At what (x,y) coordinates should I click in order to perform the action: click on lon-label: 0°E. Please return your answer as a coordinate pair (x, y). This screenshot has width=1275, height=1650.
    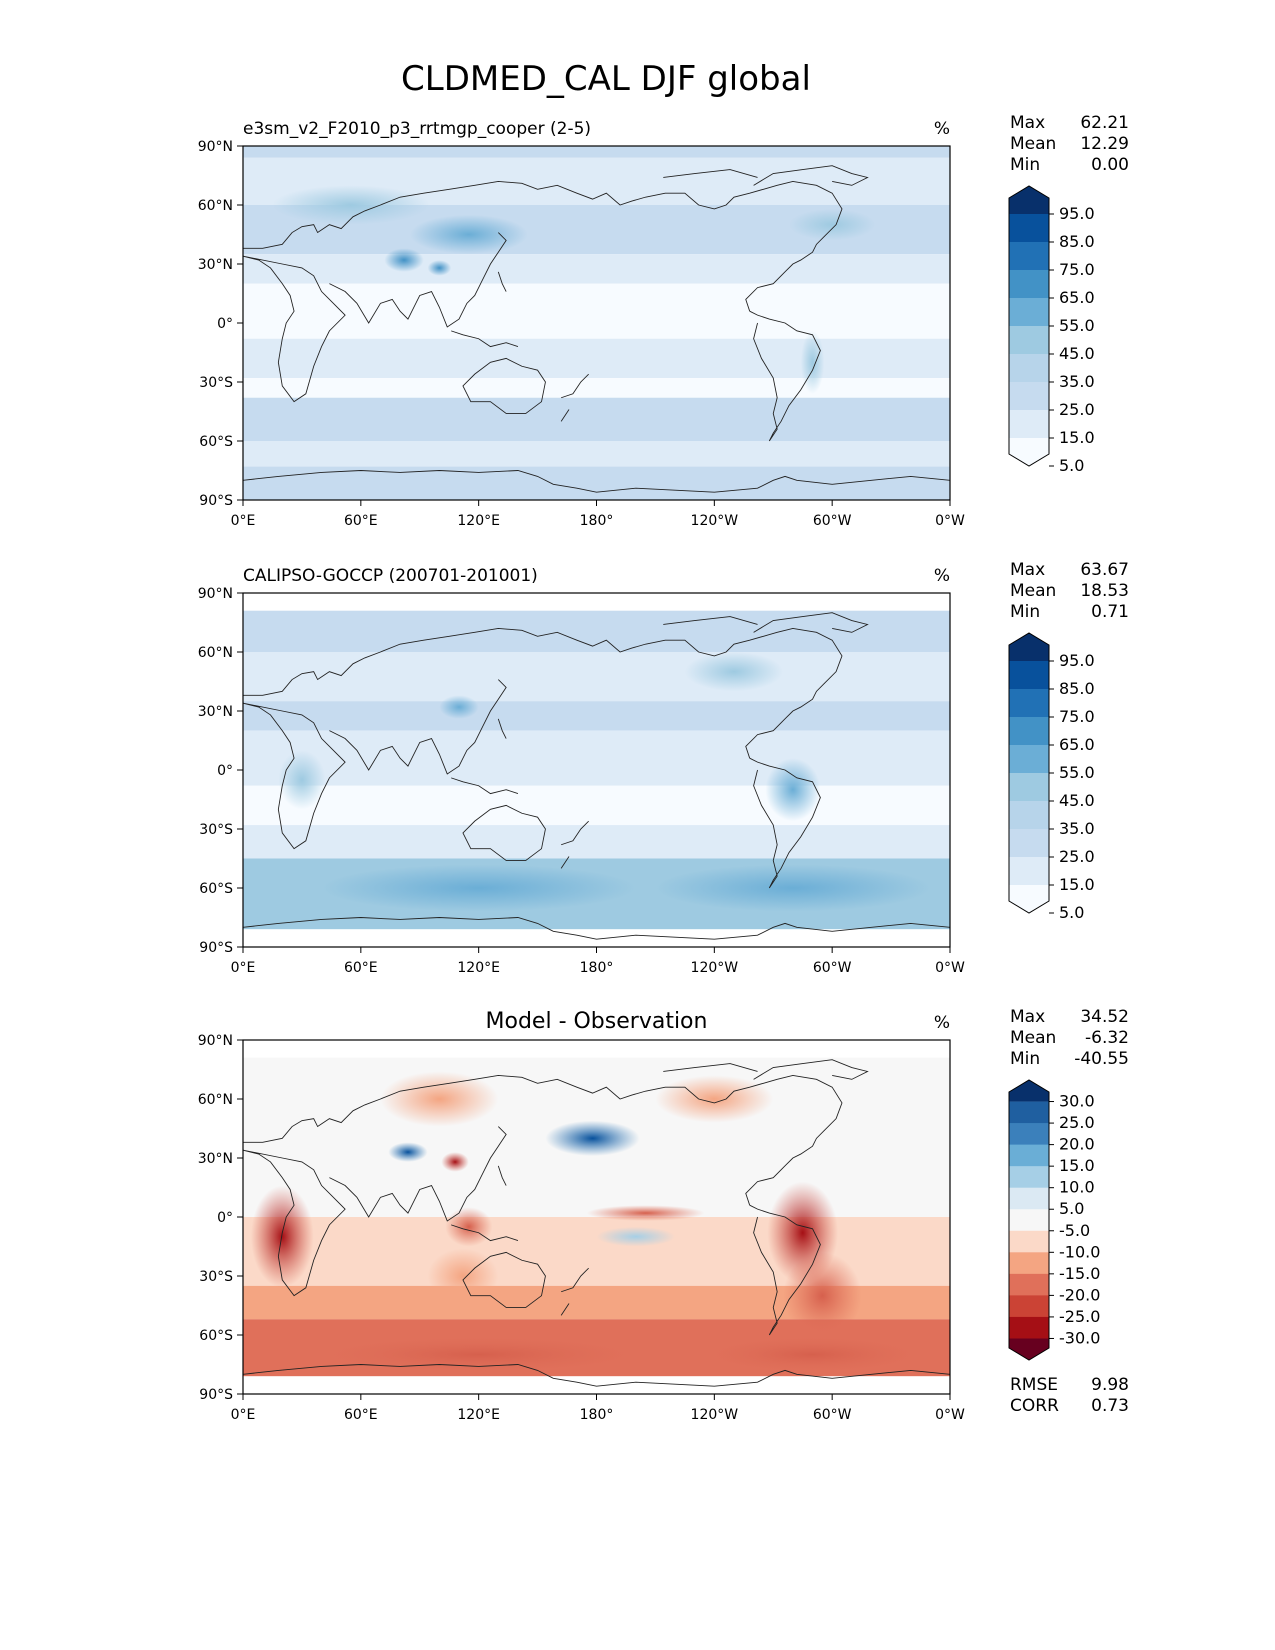
    Looking at the image, I should click on (243, 1415).